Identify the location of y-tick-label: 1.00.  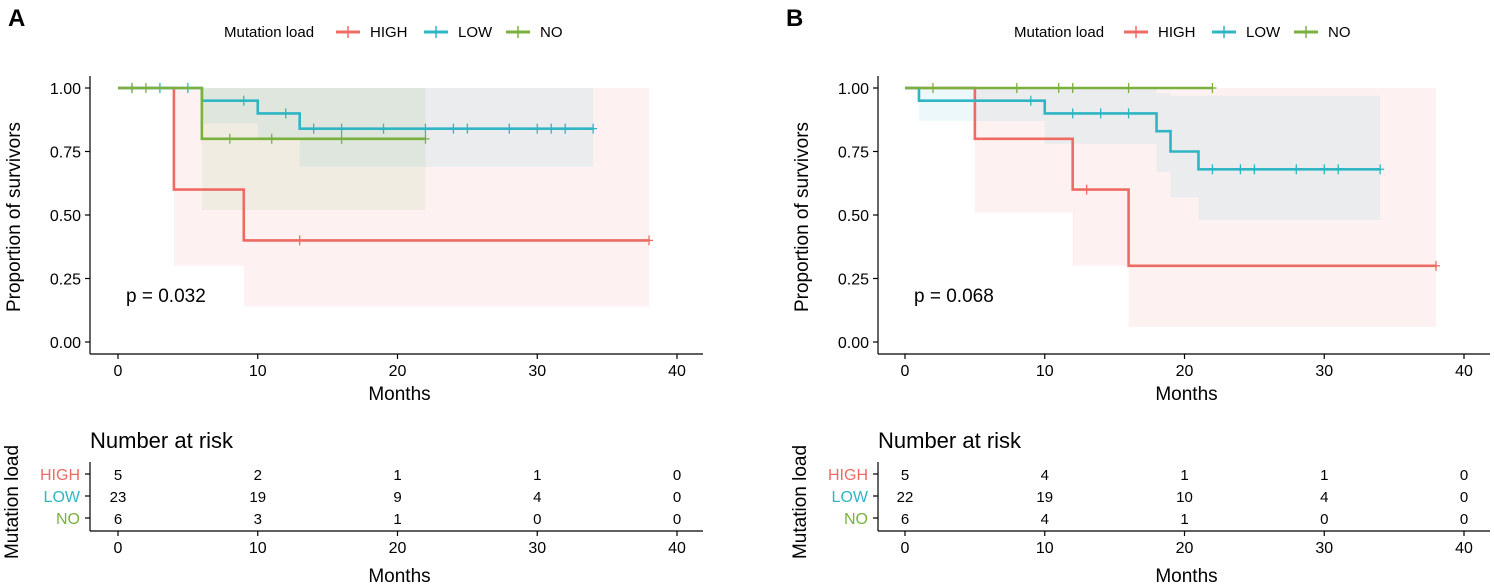
(853, 89).